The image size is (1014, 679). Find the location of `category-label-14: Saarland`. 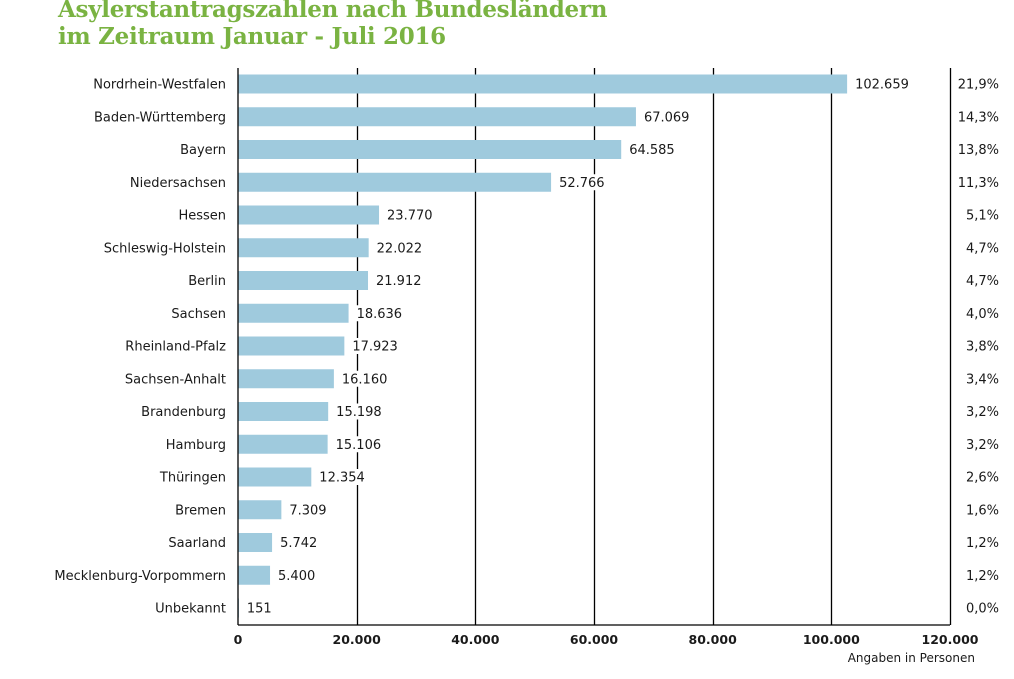

category-label-14: Saarland is located at coordinates (197, 543).